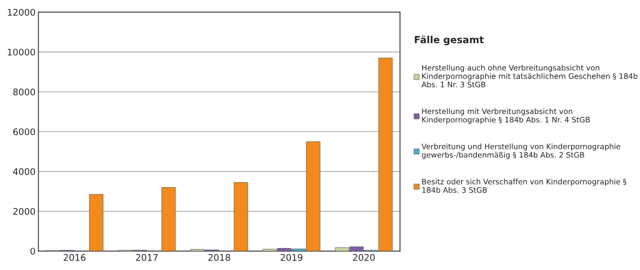 This screenshot has width=640, height=270. I want to click on y-tick-label: 12000, so click(22, 12).